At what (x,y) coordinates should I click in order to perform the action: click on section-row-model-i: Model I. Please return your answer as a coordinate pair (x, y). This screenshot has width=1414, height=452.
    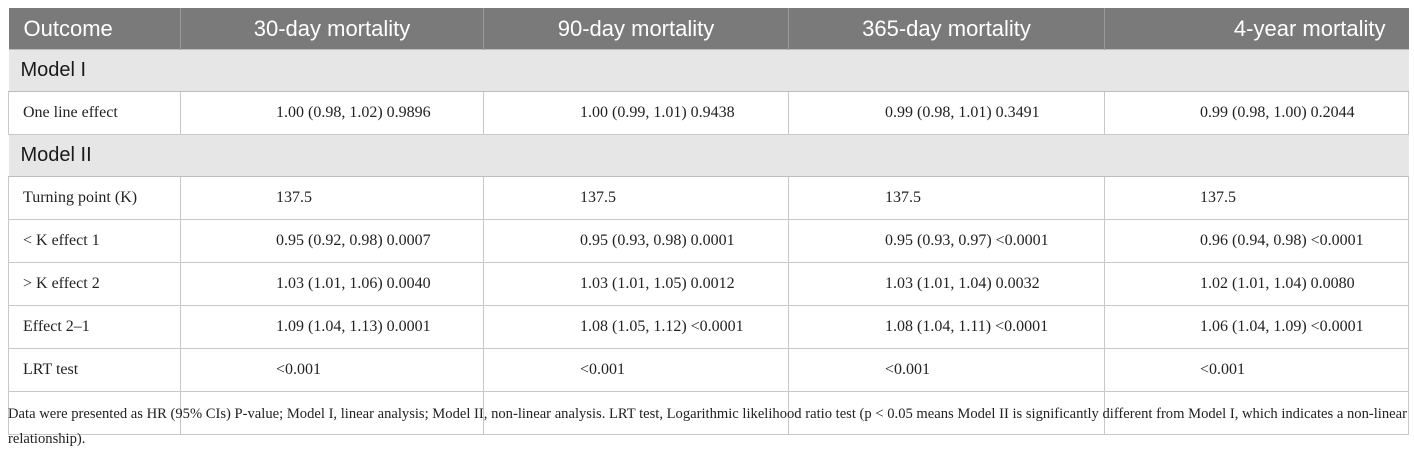
    Looking at the image, I should click on (708, 70).